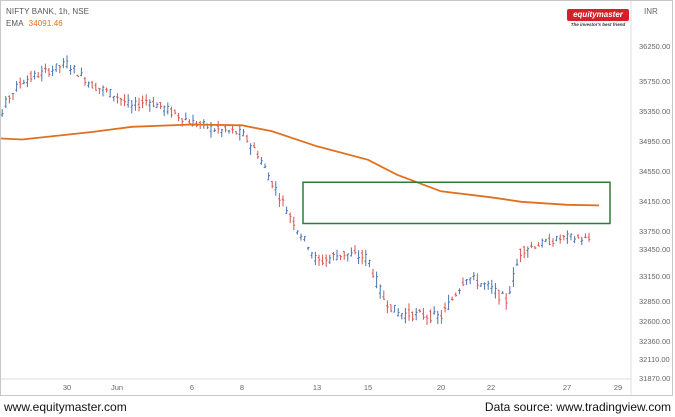 This screenshot has width=675, height=417. Describe the element at coordinates (654, 249) in the screenshot. I see `y-tick-label: 33450.00` at that location.